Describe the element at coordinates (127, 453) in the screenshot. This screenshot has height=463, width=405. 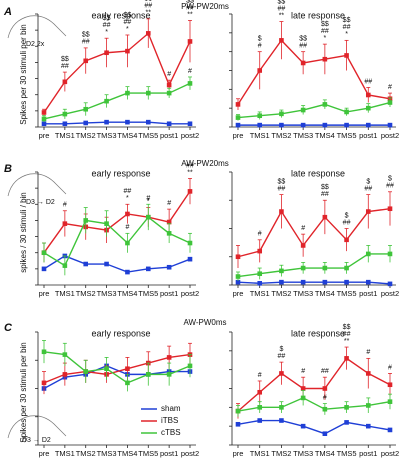
I see `x-tick-label: TMS4` at that location.